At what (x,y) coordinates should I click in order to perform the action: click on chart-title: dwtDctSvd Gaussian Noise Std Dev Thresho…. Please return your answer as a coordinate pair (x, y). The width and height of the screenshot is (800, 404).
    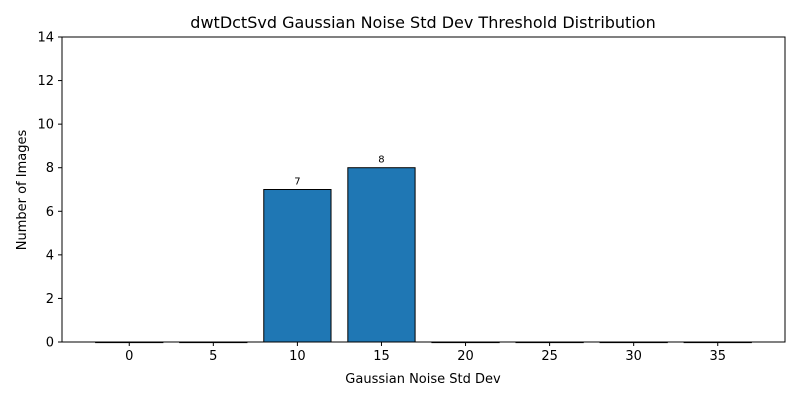
    Looking at the image, I should click on (422, 22).